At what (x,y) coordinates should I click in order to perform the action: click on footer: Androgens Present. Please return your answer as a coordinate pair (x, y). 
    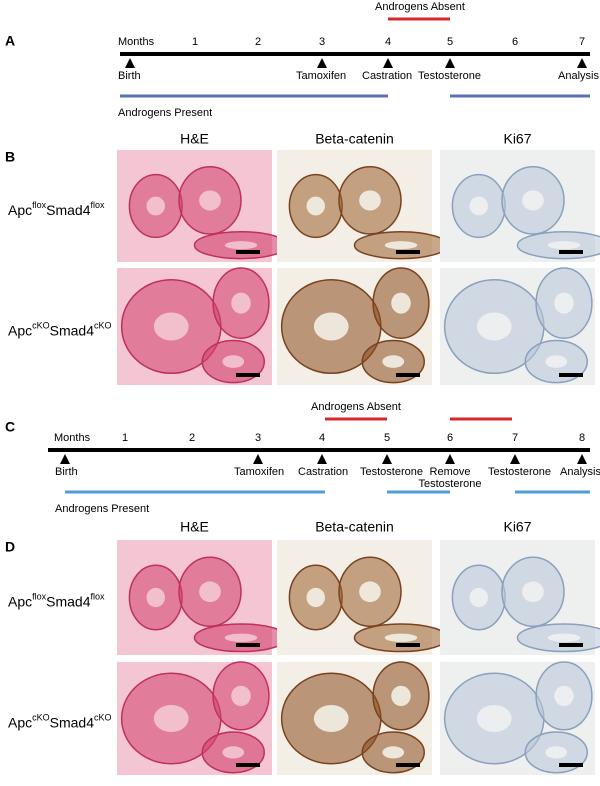
    Looking at the image, I should click on (165, 113).